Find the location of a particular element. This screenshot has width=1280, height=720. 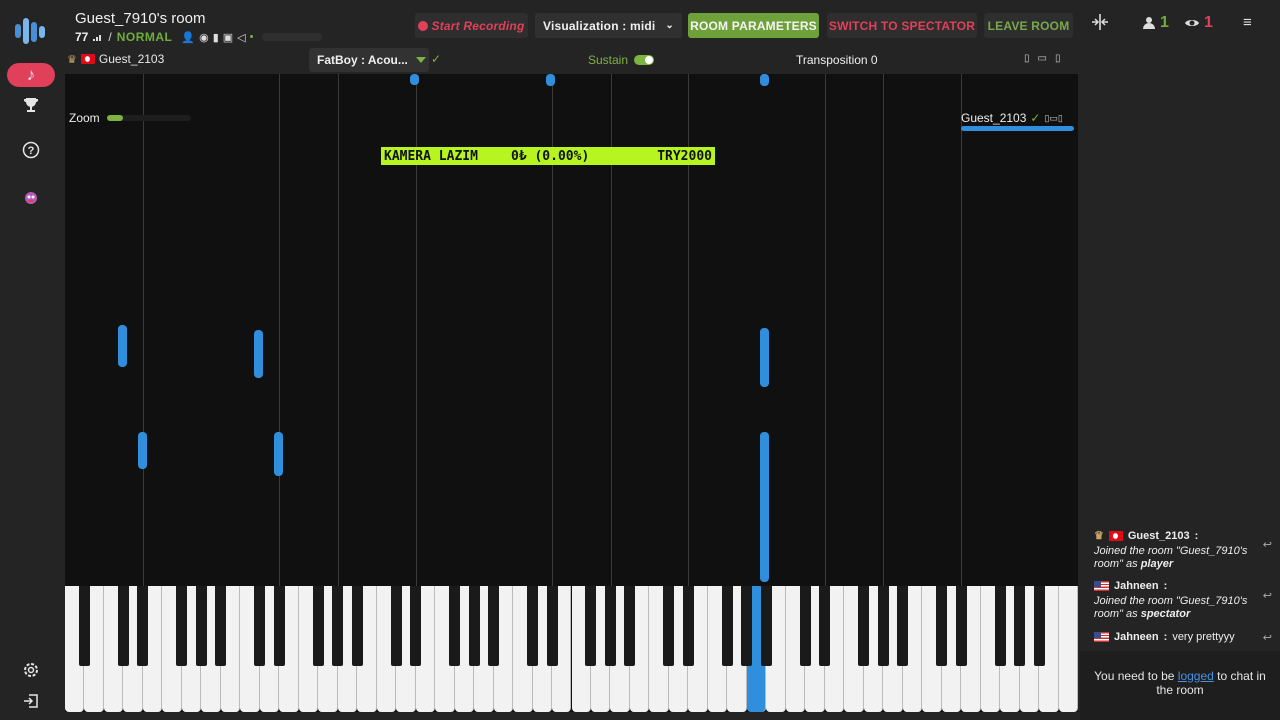

spectator-count: 1 is located at coordinates (1198, 23).